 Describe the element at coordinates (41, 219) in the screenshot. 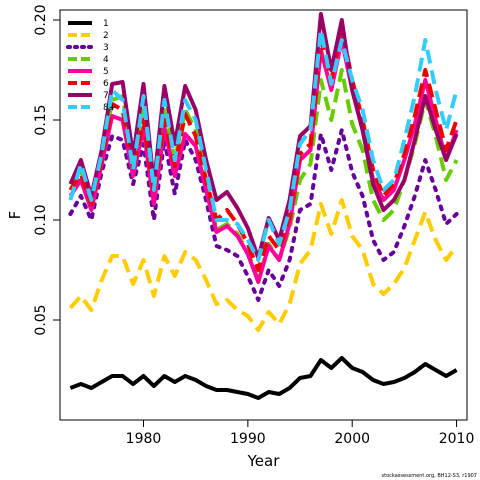

I see `y-tick-label: 0.10` at that location.